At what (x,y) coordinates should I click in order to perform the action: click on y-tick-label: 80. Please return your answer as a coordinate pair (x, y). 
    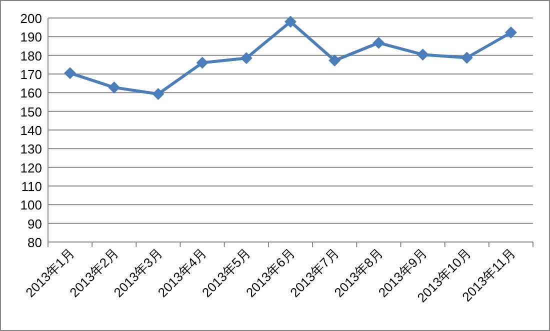
    Looking at the image, I should click on (35, 242).